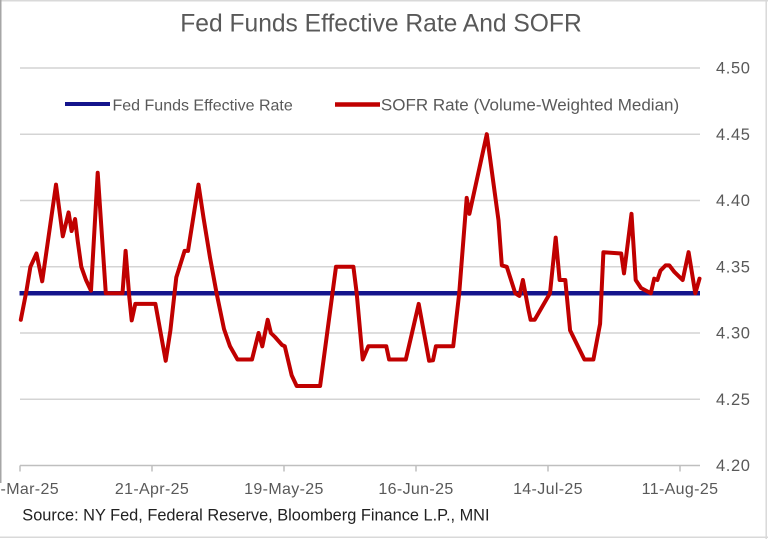  Describe the element at coordinates (733, 466) in the screenshot. I see `svg-text: 4.20` at that location.